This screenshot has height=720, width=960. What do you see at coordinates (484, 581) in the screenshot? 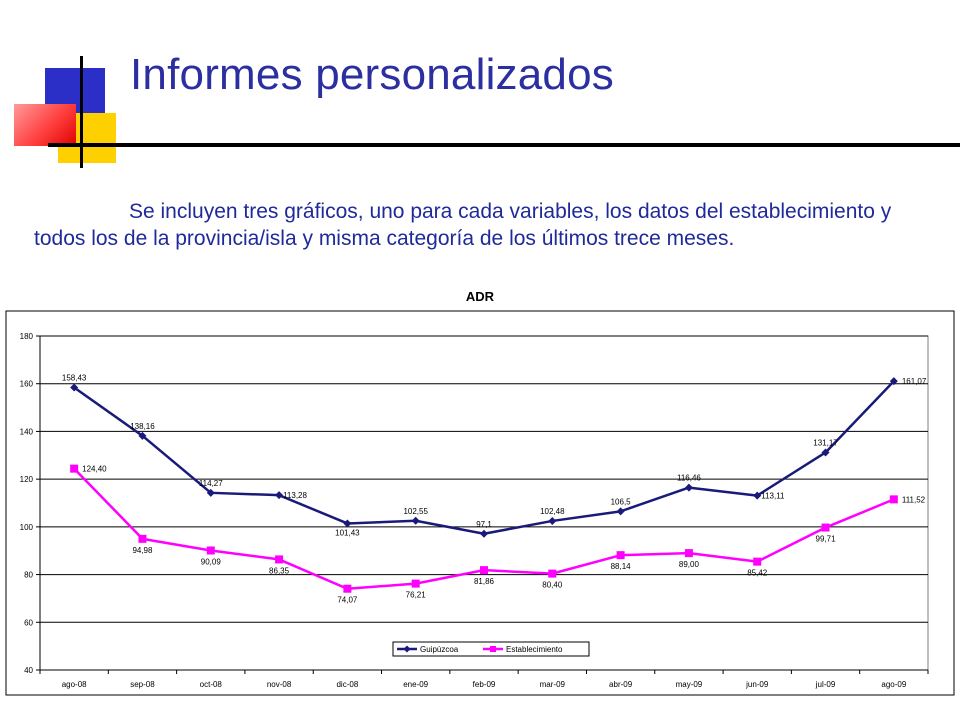
I see `data-label: 81,86` at bounding box center [484, 581].